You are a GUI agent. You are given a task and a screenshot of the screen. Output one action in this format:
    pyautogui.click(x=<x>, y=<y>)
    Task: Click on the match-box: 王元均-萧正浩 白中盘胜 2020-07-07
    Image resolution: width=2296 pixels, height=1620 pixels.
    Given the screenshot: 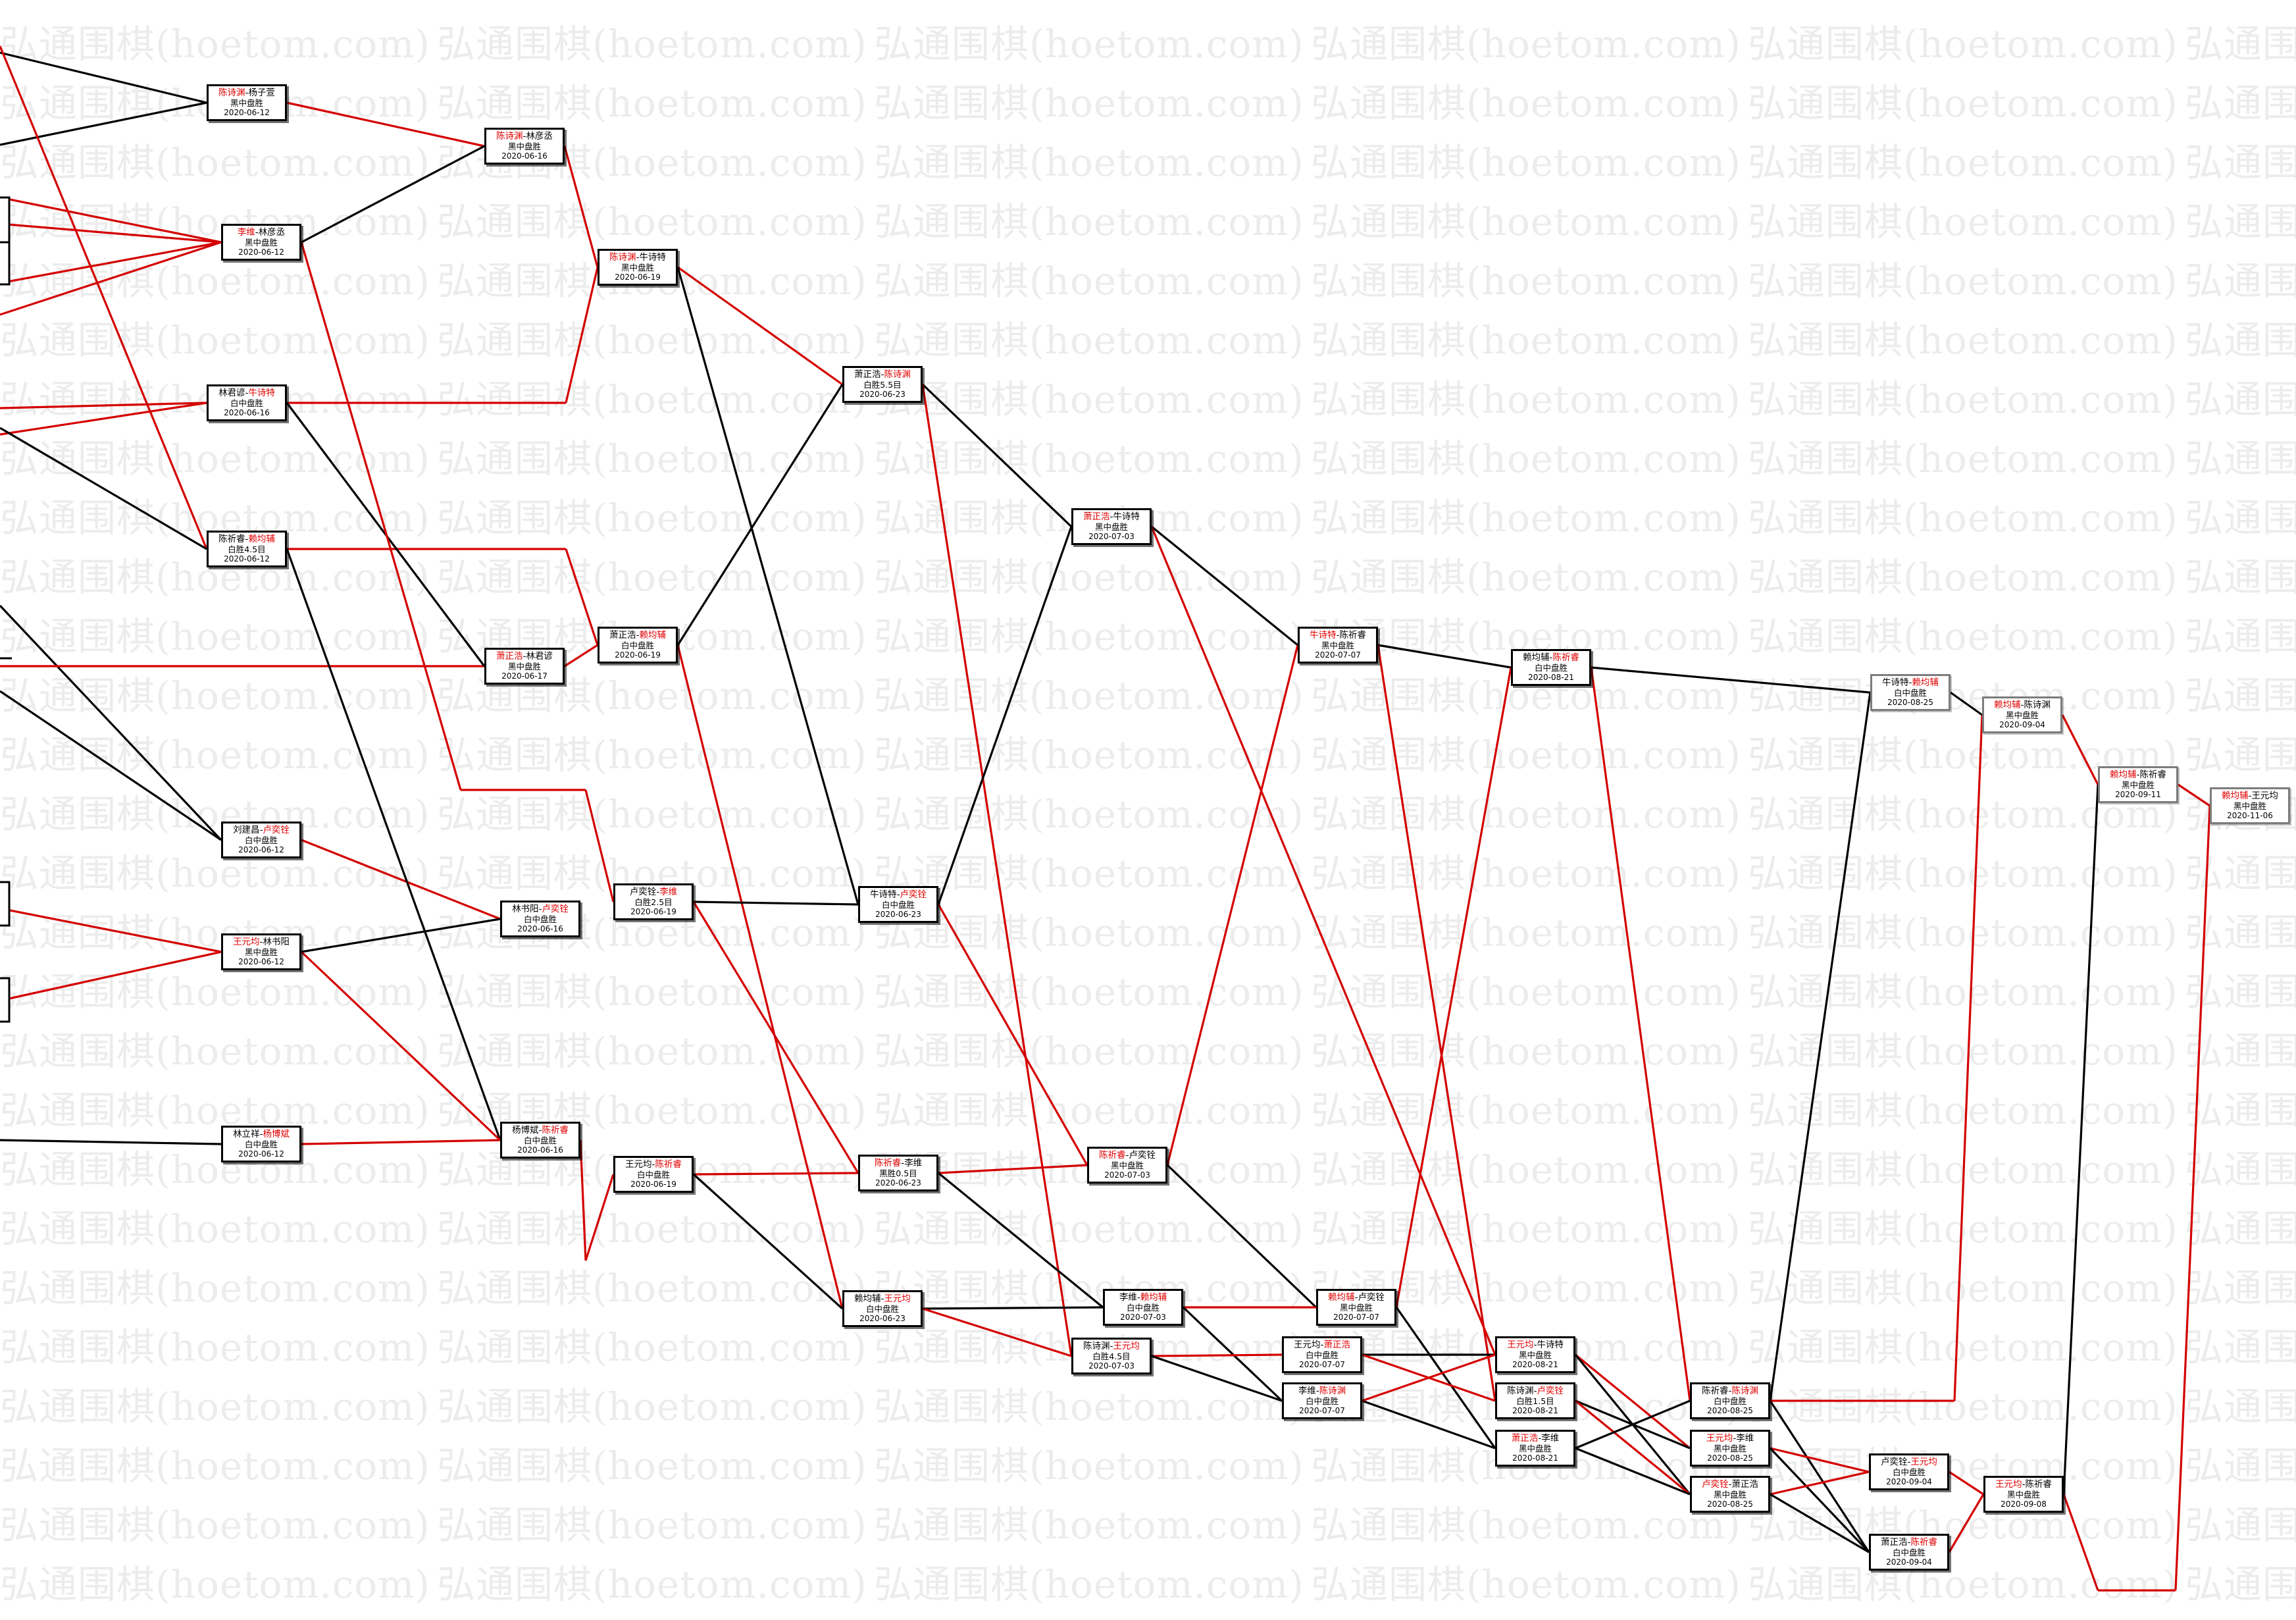 What is the action you would take?
    pyautogui.click(x=1322, y=1354)
    